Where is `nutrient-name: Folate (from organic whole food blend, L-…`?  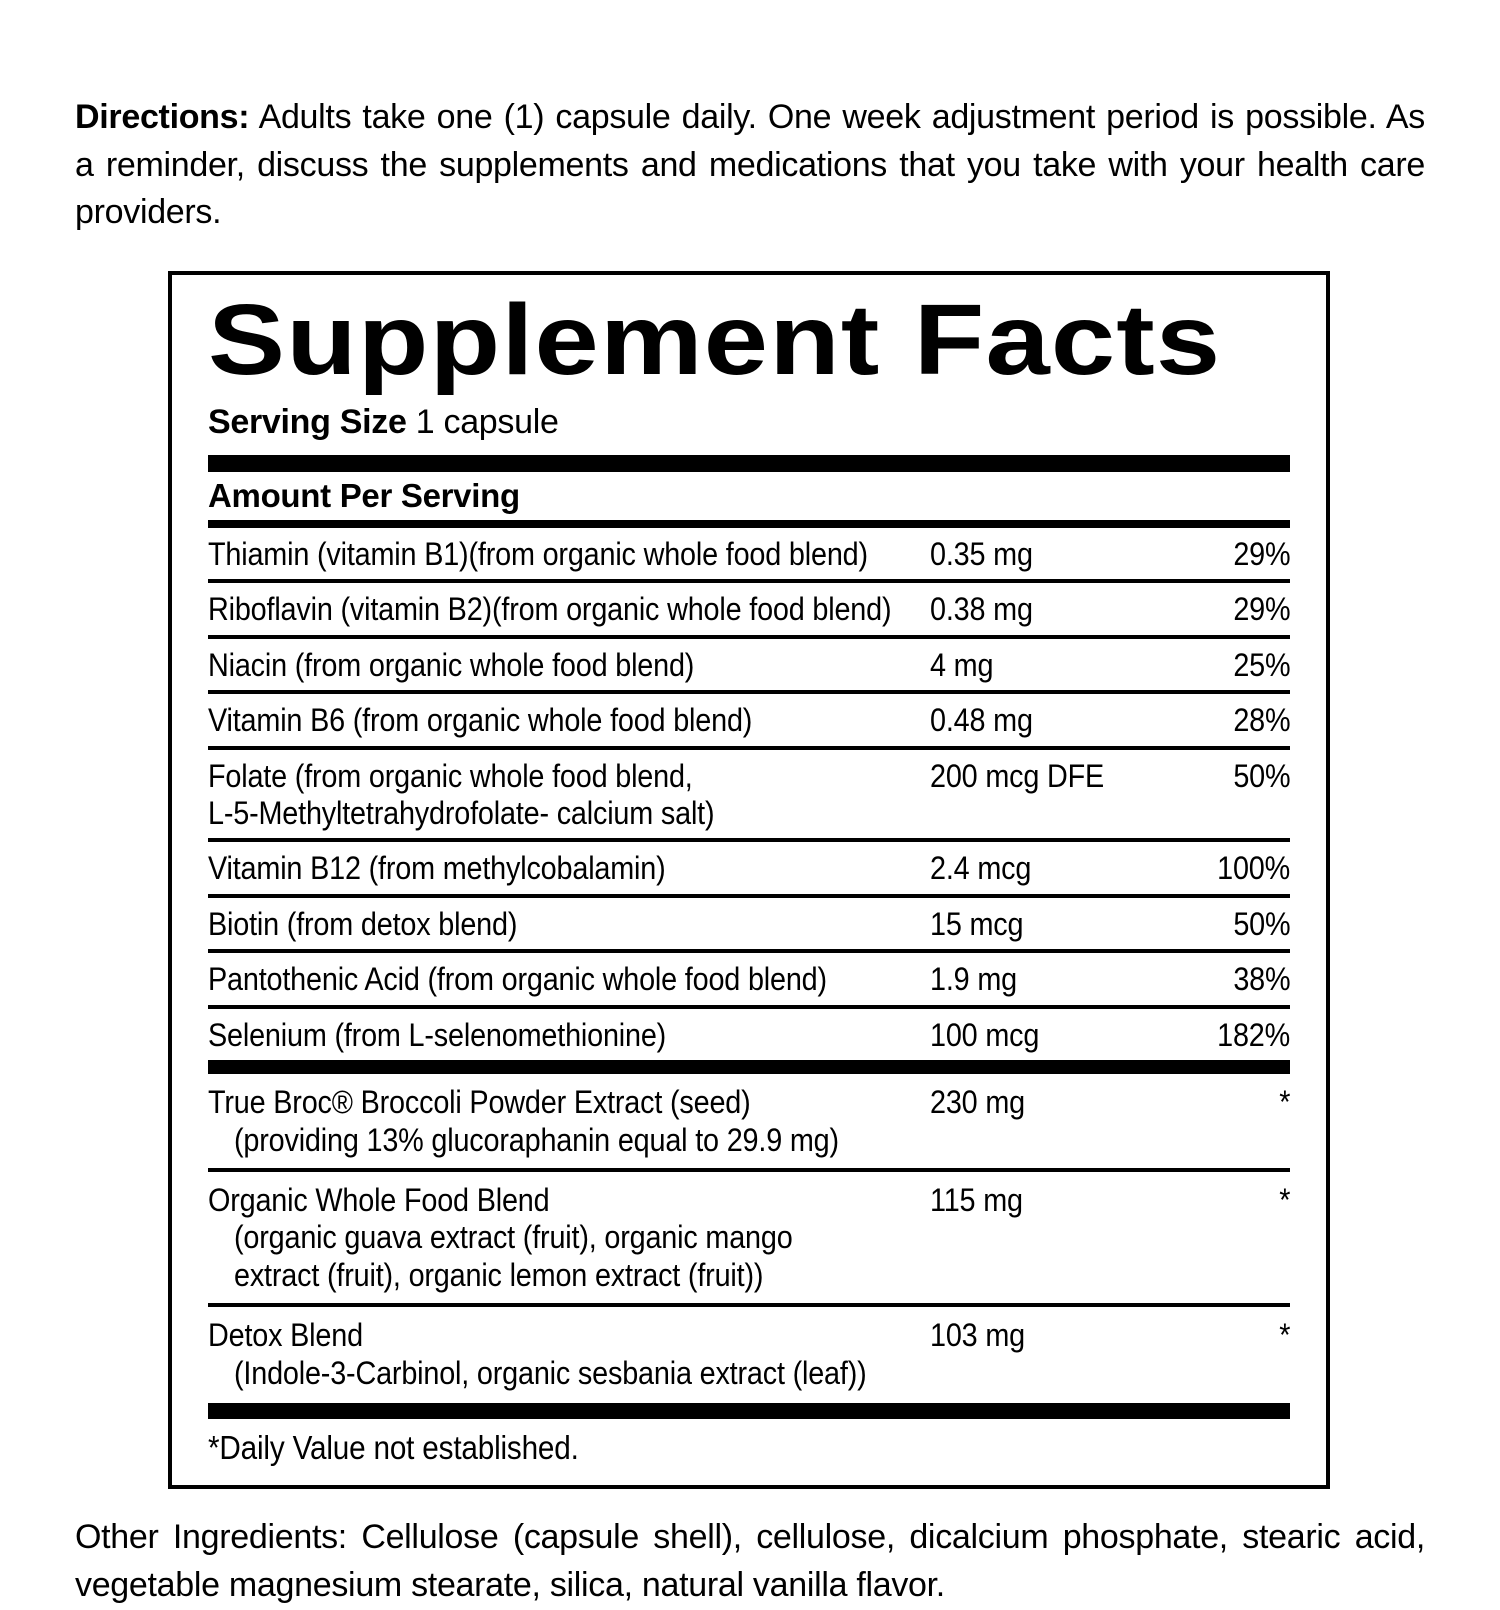
nutrient-name: Folate (from organic whole food blend, L-… is located at coordinates (461, 794).